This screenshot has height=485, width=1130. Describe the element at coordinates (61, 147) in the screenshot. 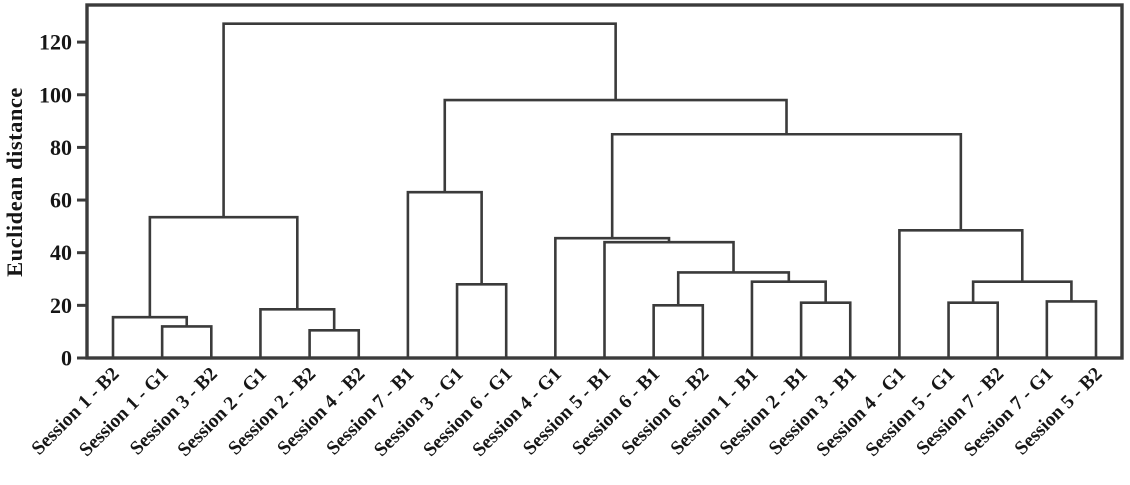

I see `y-tick-label: 80` at that location.